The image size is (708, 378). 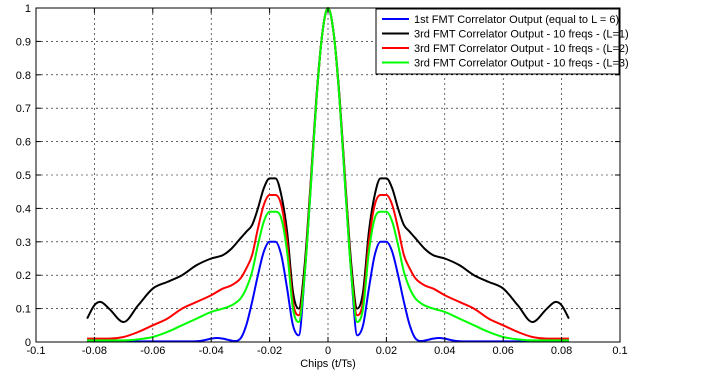 What do you see at coordinates (328, 364) in the screenshot?
I see `x-axis-label: Chips (t/Ts)` at bounding box center [328, 364].